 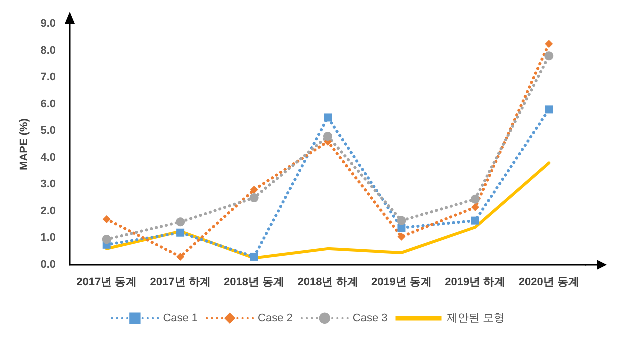 What do you see at coordinates (48, 24) in the screenshot?
I see `y-tick-label: 9.0` at bounding box center [48, 24].